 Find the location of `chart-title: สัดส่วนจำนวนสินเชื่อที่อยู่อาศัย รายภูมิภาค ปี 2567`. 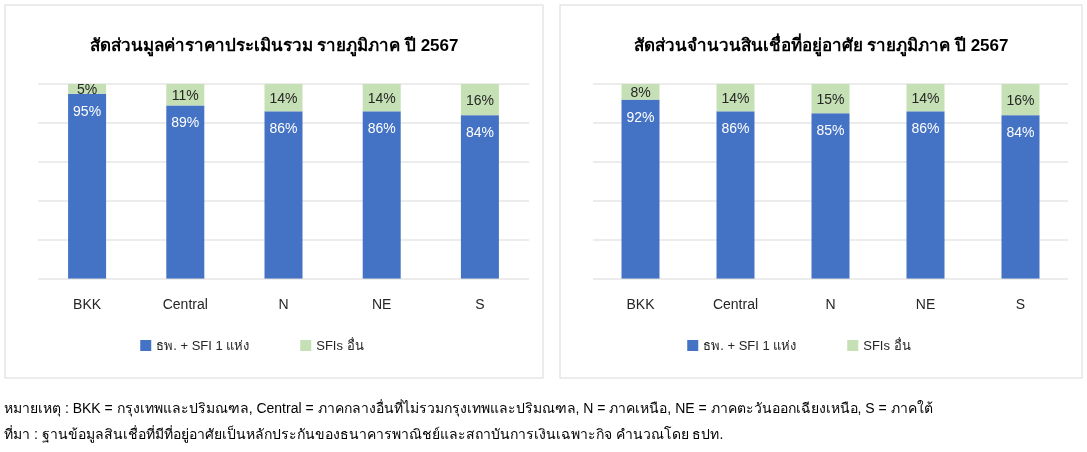

chart-title: สัดส่วนจำนวนสินเชื่อที่อยู่อาศัย รายภูมิภาค ปี 2567 is located at coordinates (821, 45).